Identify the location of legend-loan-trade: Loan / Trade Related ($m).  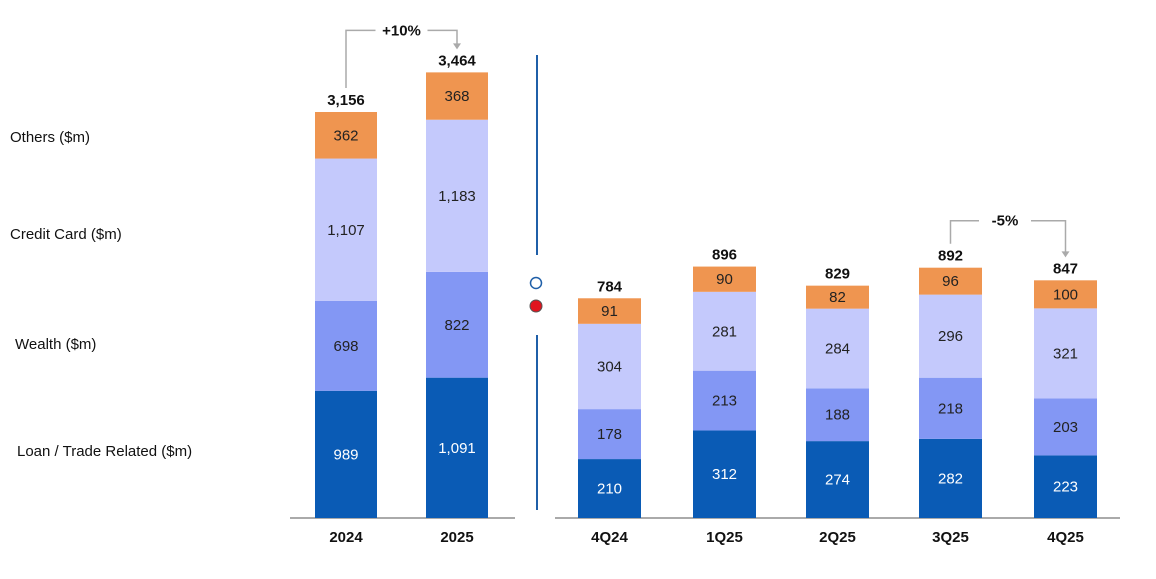
(104, 451).